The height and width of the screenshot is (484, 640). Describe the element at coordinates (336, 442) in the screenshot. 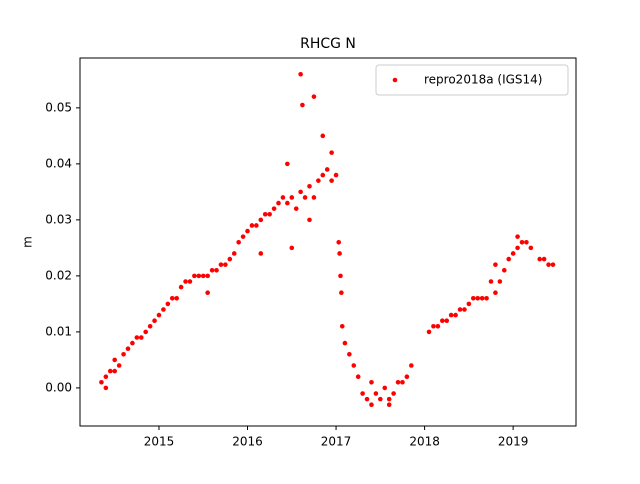

I see `x-tick-label: 2017` at that location.